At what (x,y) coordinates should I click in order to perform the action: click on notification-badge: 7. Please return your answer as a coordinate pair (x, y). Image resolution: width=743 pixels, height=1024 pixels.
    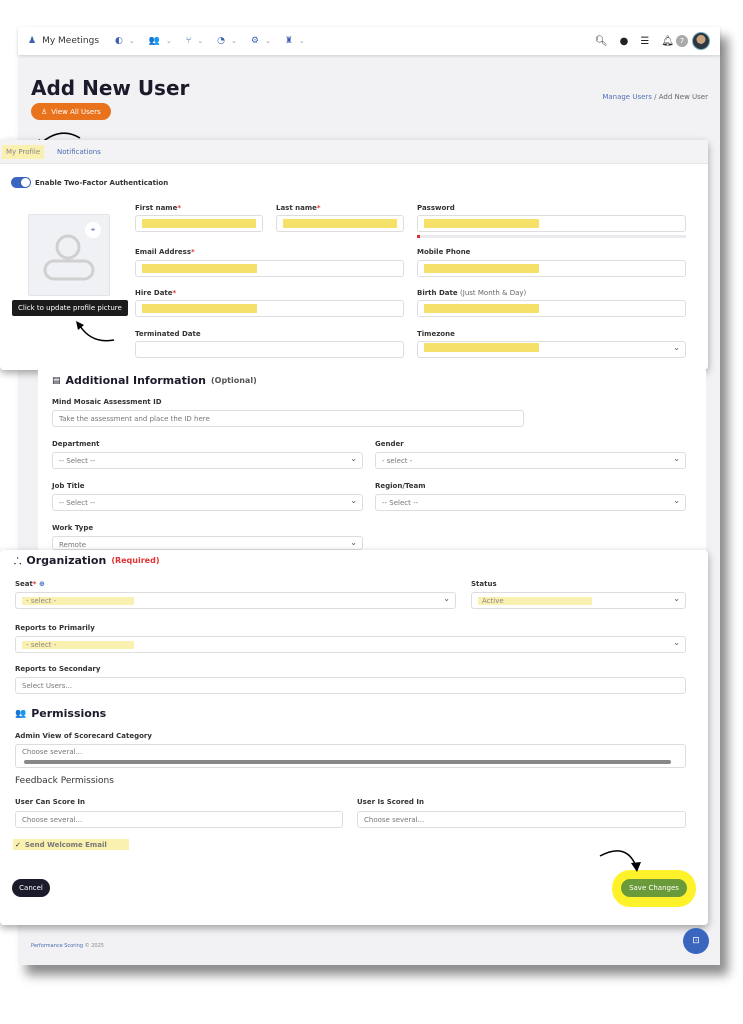
    Looking at the image, I should click on (682, 41).